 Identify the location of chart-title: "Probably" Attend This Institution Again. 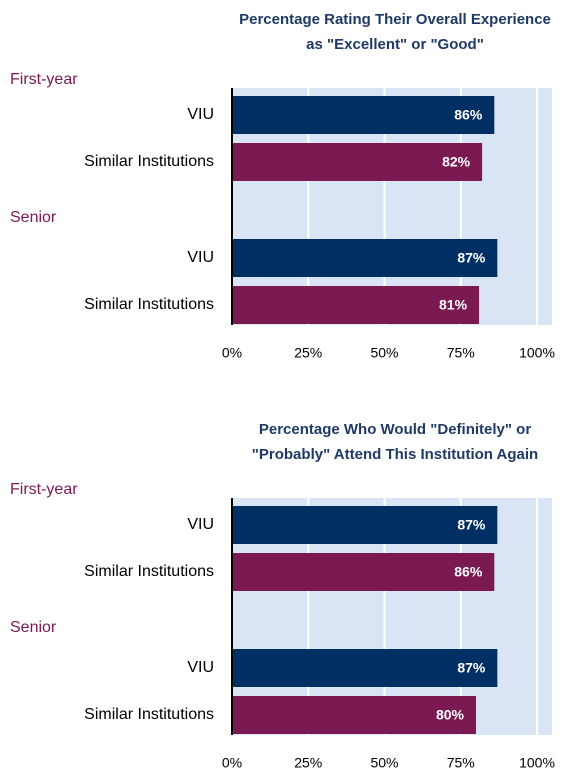
(395, 454).